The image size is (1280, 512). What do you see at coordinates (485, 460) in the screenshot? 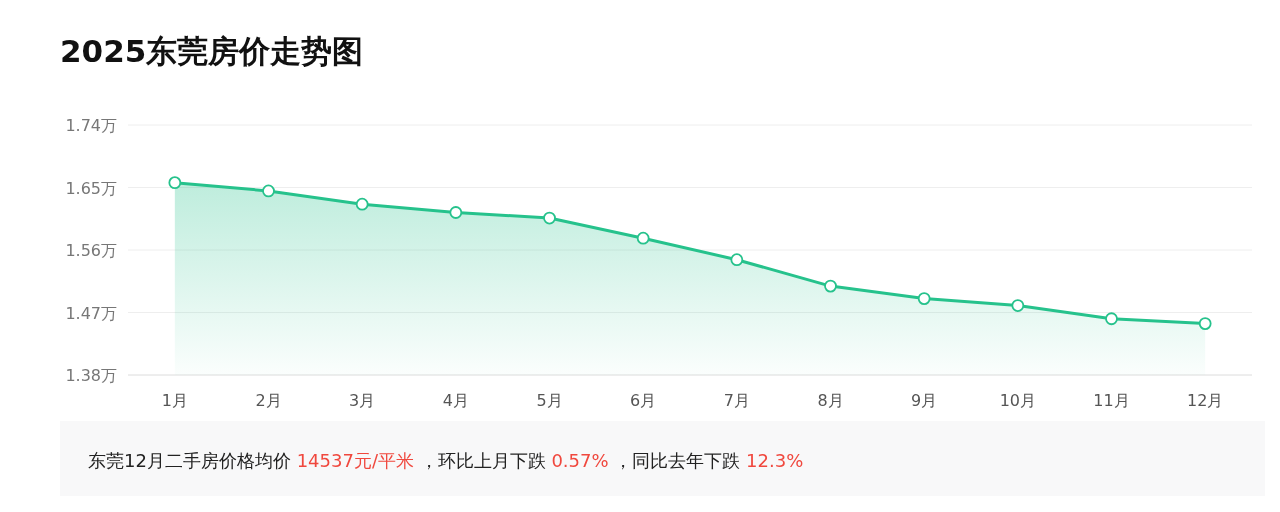
I see `text: ，环比上月下跌` at bounding box center [485, 460].